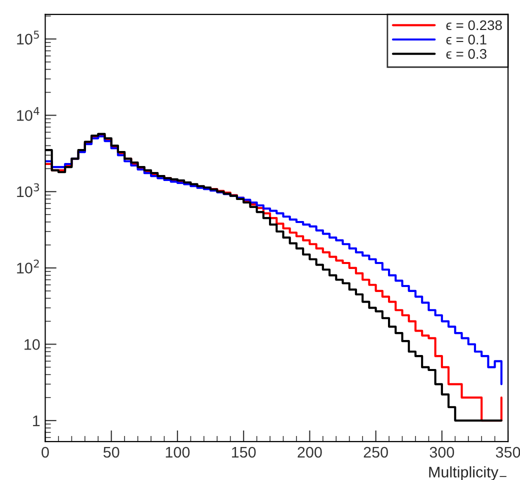  Describe the element at coordinates (474, 25) in the screenshot. I see `legend-label: ϵ = 0.238` at that location.